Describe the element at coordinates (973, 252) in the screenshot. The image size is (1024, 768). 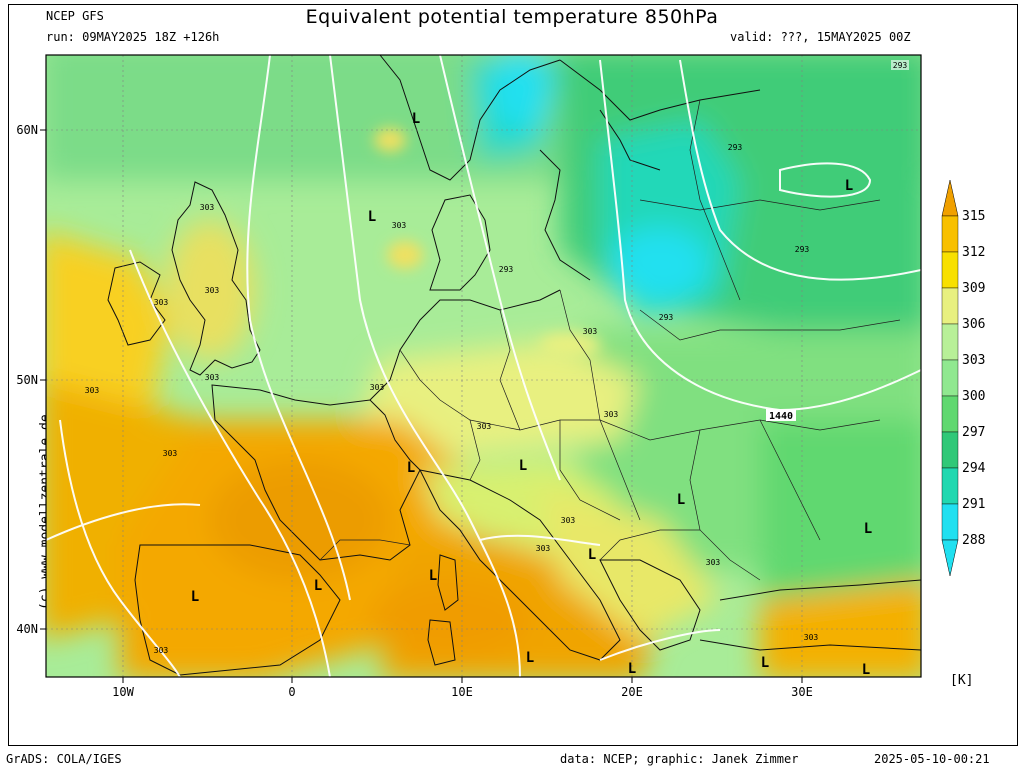
I see `colorbar-level-label: 312` at that location.